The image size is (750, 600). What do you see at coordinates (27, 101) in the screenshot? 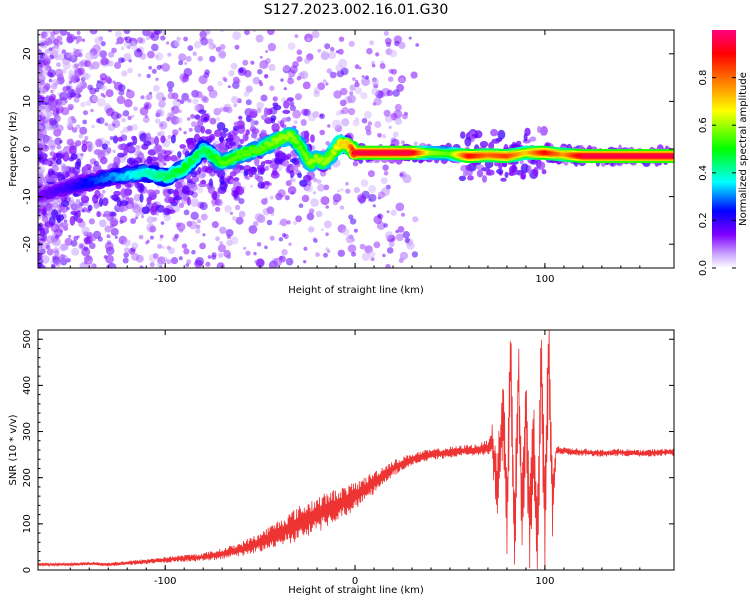
I see `y-tick-label: 10` at bounding box center [27, 101].